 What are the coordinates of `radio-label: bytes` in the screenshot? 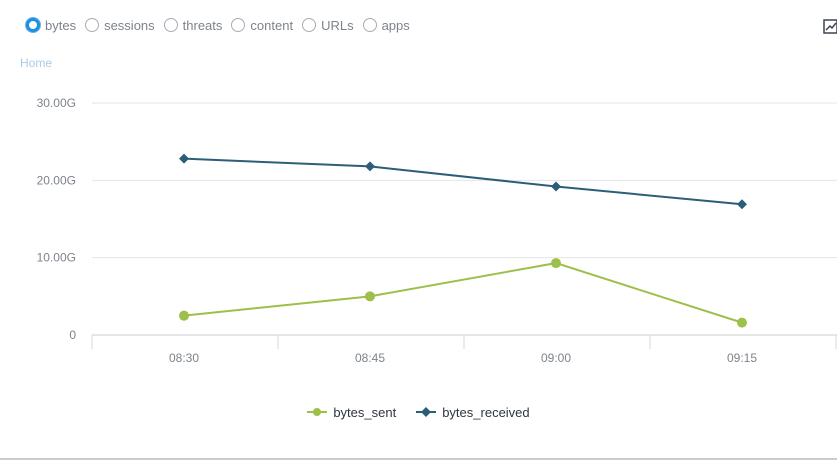 It's located at (61, 25).